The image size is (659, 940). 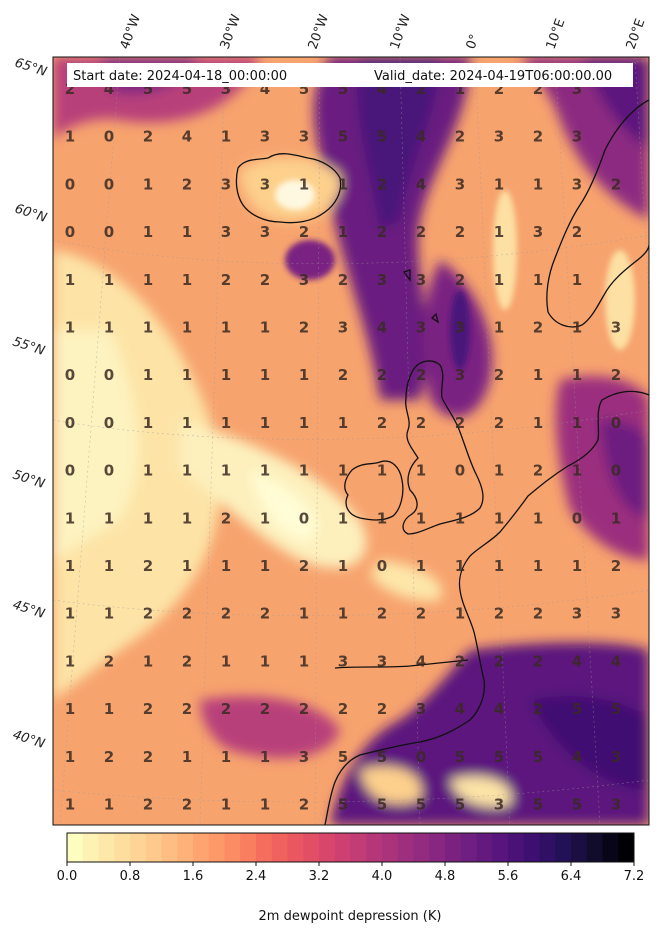 I want to click on grid-value: 4, so click(x=187, y=137).